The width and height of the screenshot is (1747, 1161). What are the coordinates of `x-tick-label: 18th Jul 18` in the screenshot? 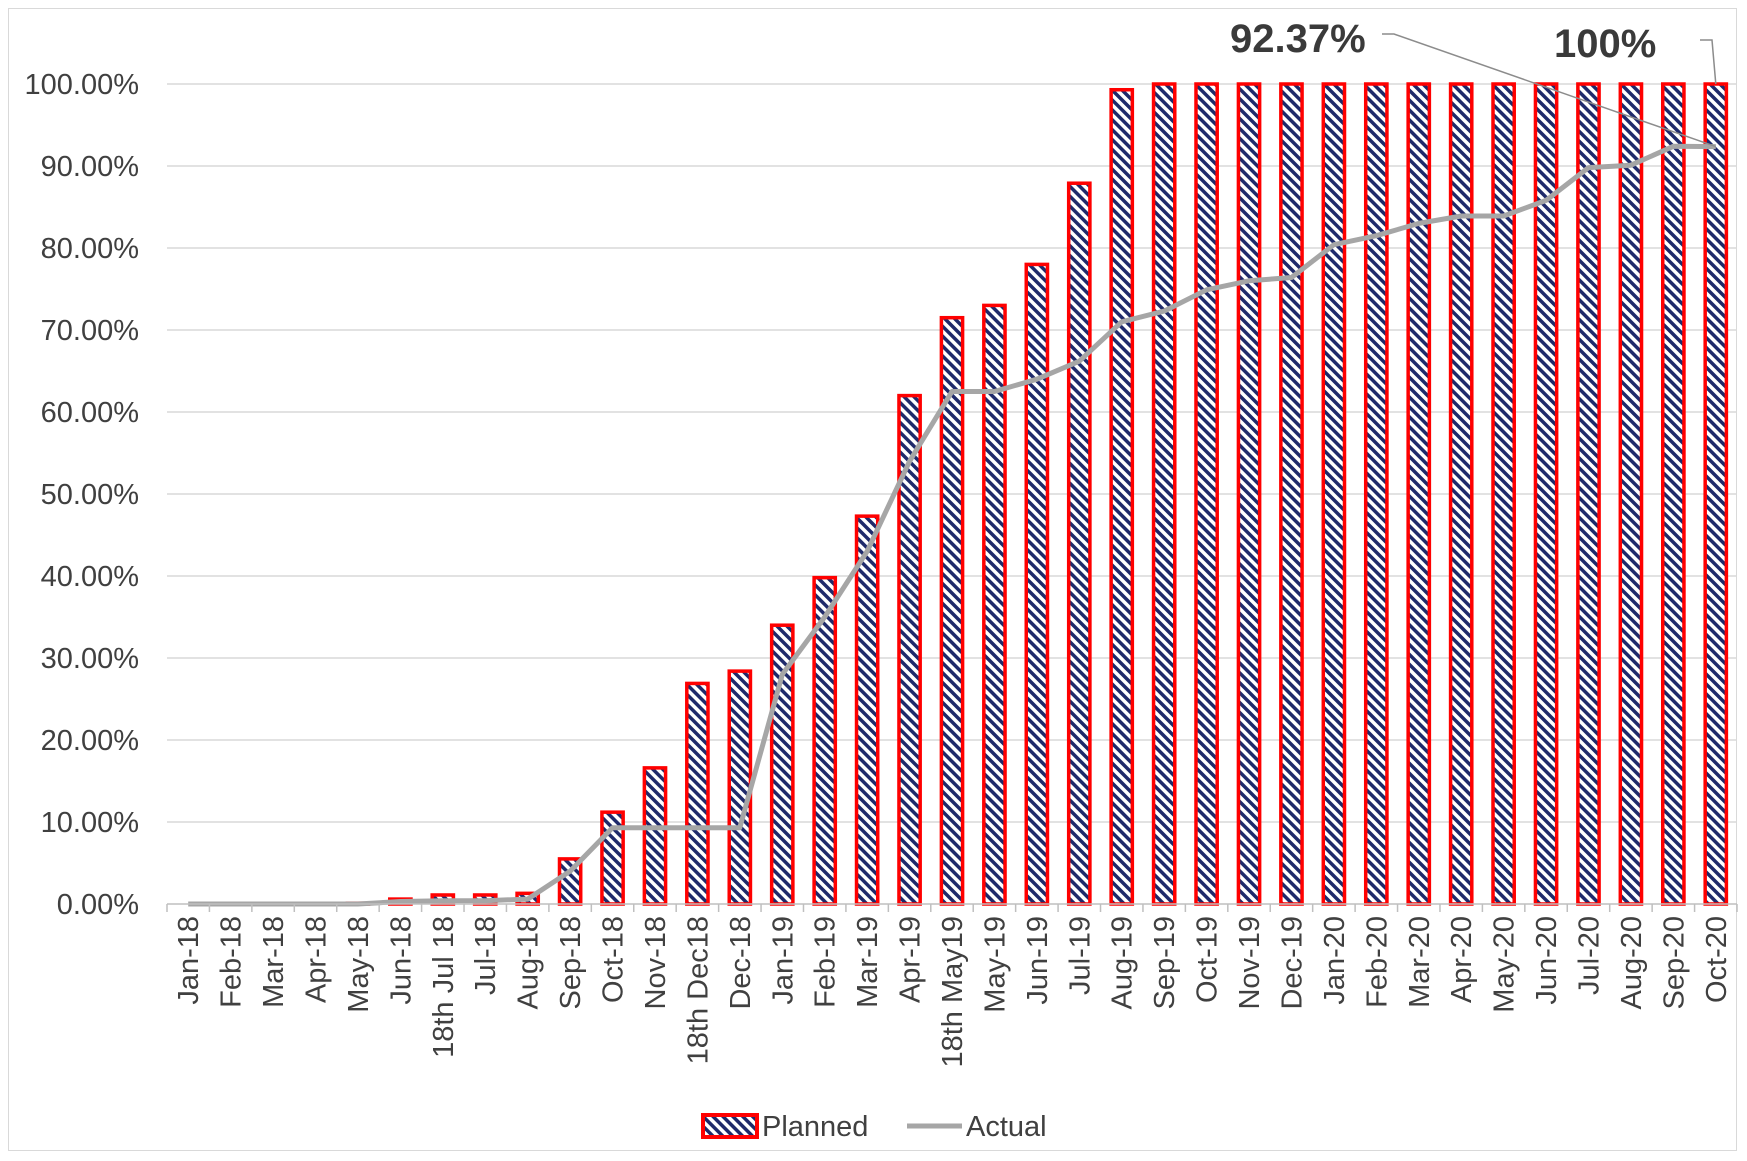 It's located at (444, 987).